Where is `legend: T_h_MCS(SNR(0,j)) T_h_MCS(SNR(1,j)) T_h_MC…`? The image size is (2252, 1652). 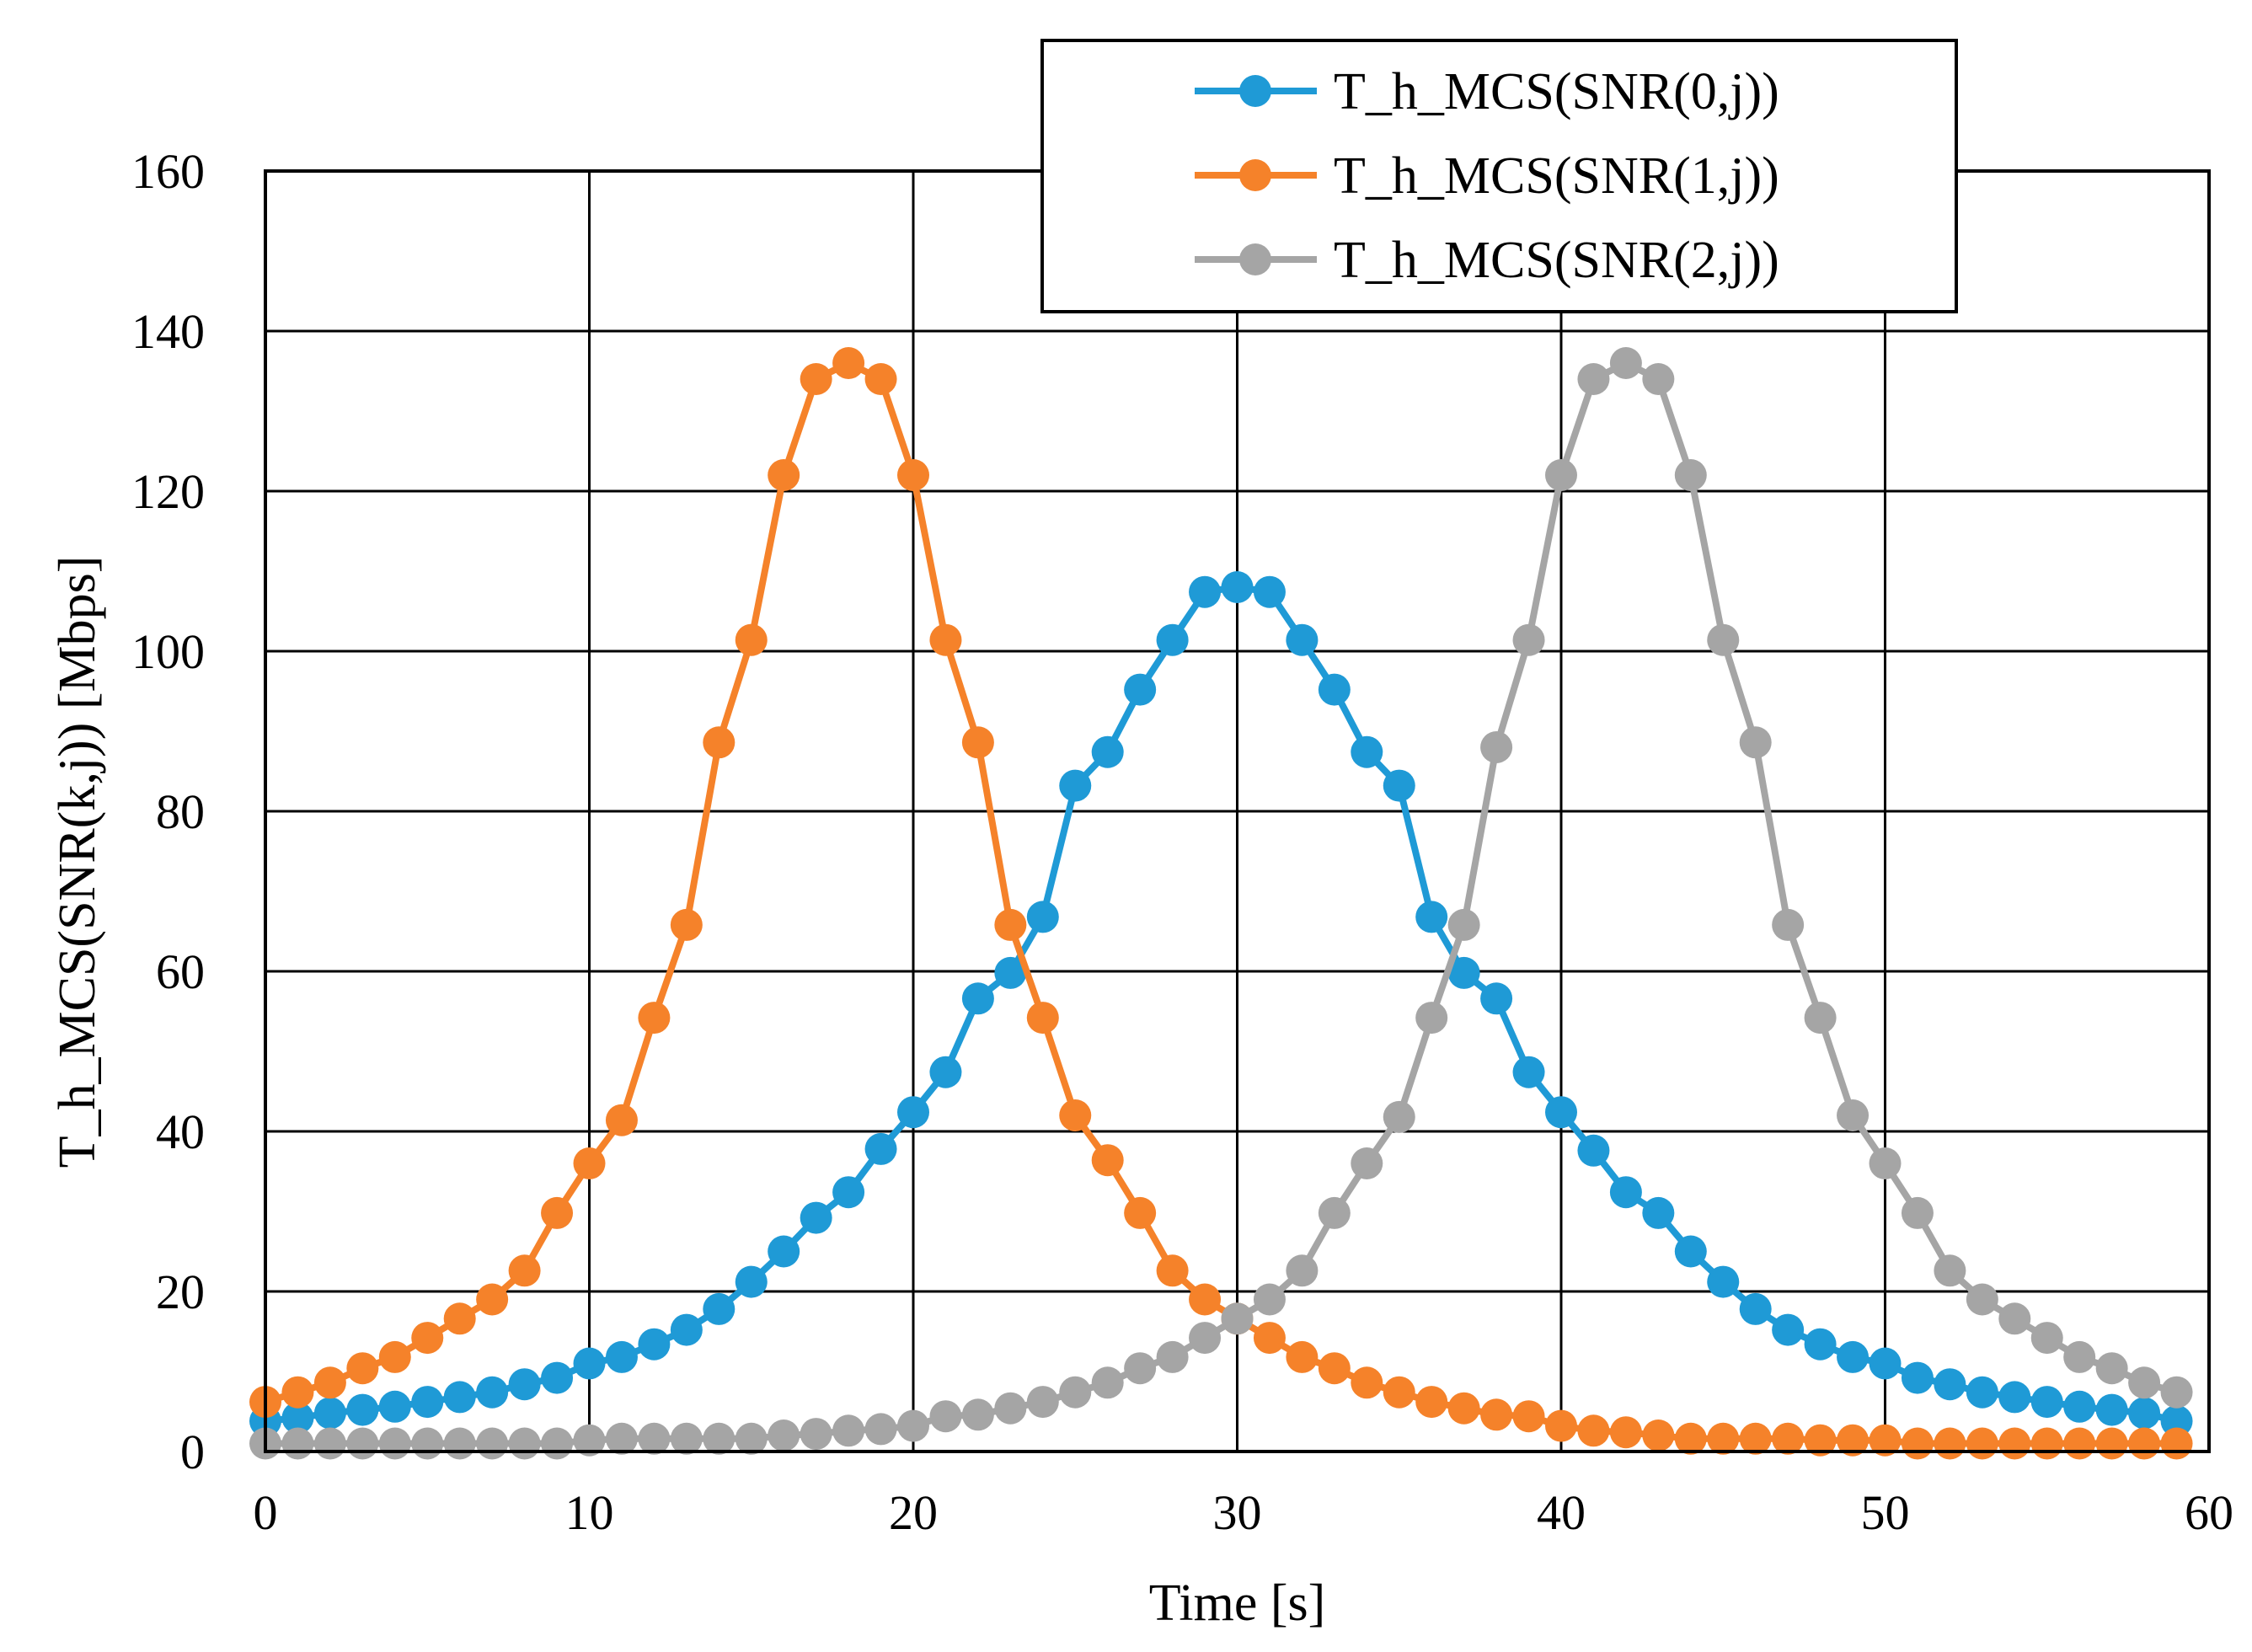 legend: T_h_MCS(SNR(0,j)) T_h_MCS(SNR(1,j)) T_h_MC… is located at coordinates (1499, 176).